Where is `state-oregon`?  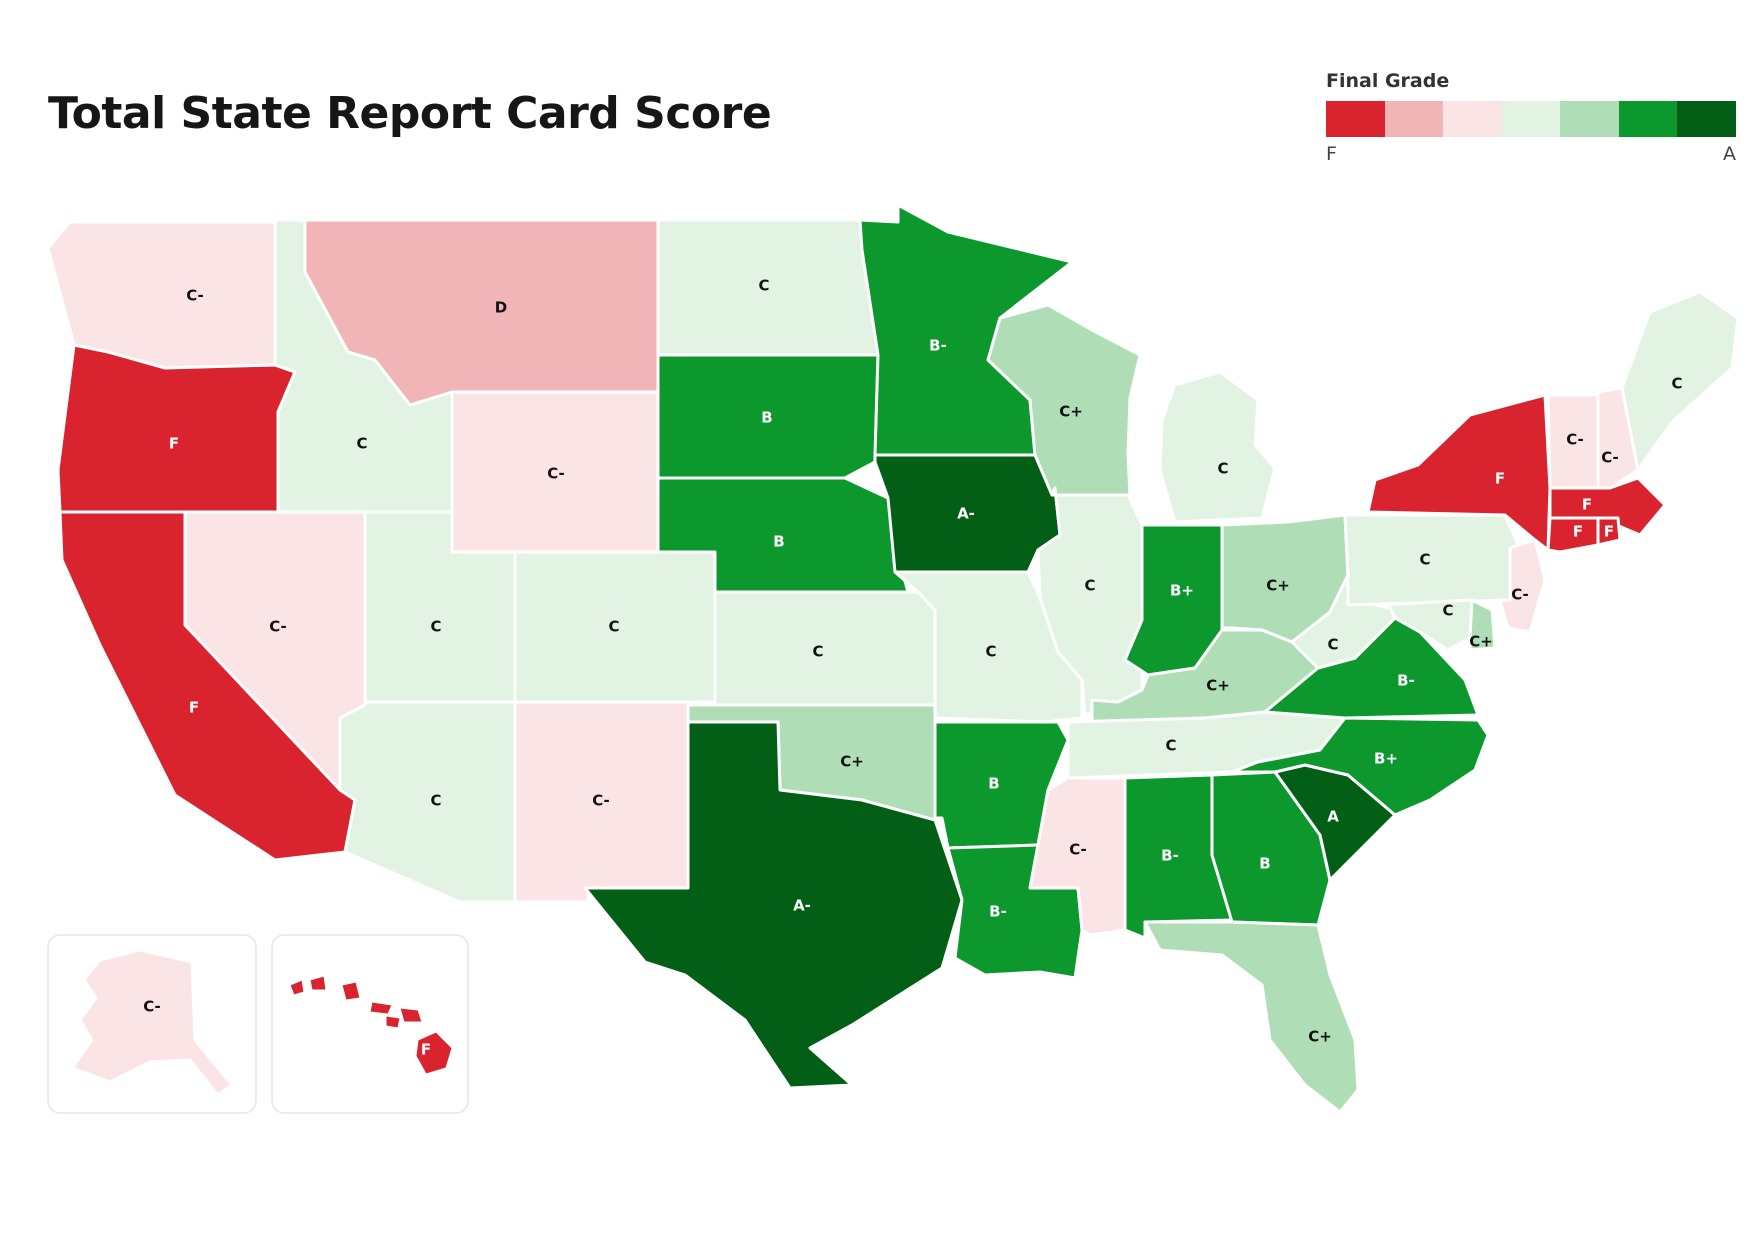
state-oregon is located at coordinates (176, 428).